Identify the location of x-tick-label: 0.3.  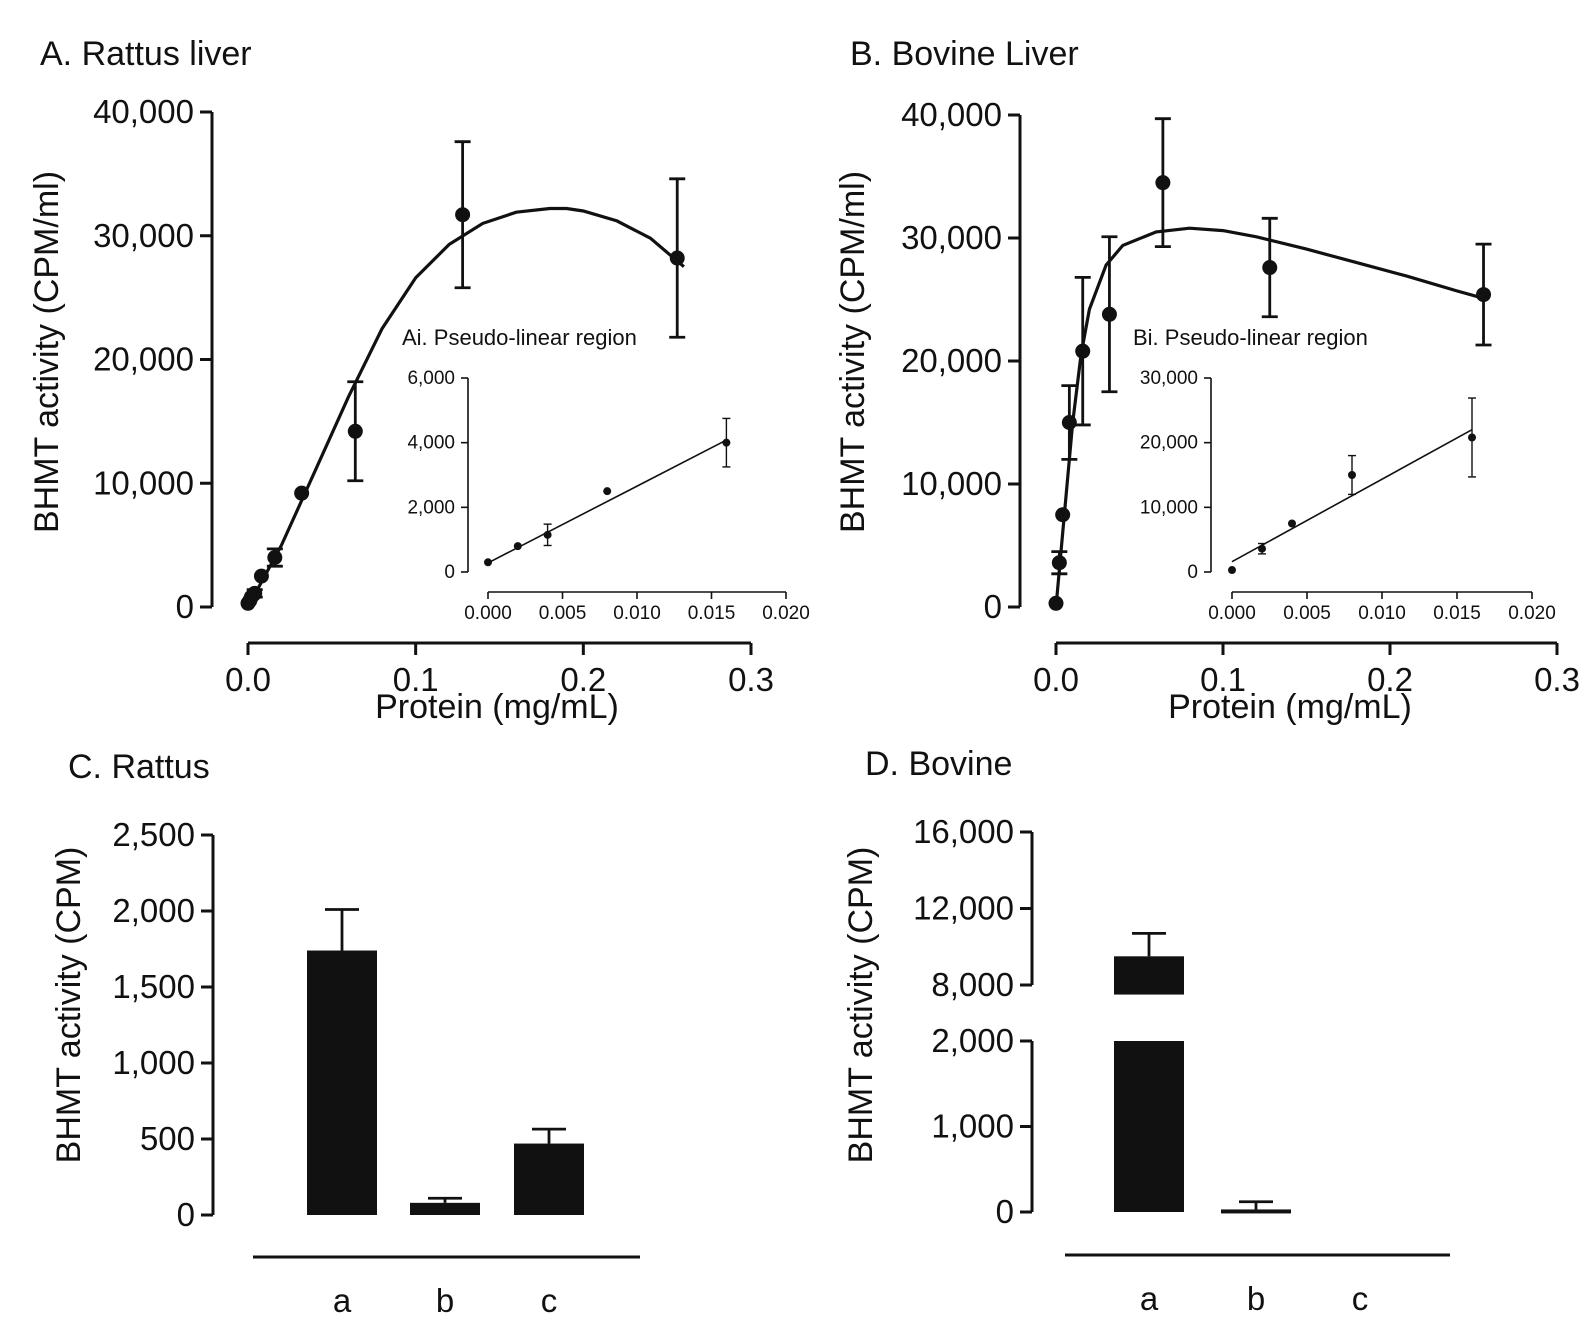
(1557, 679).